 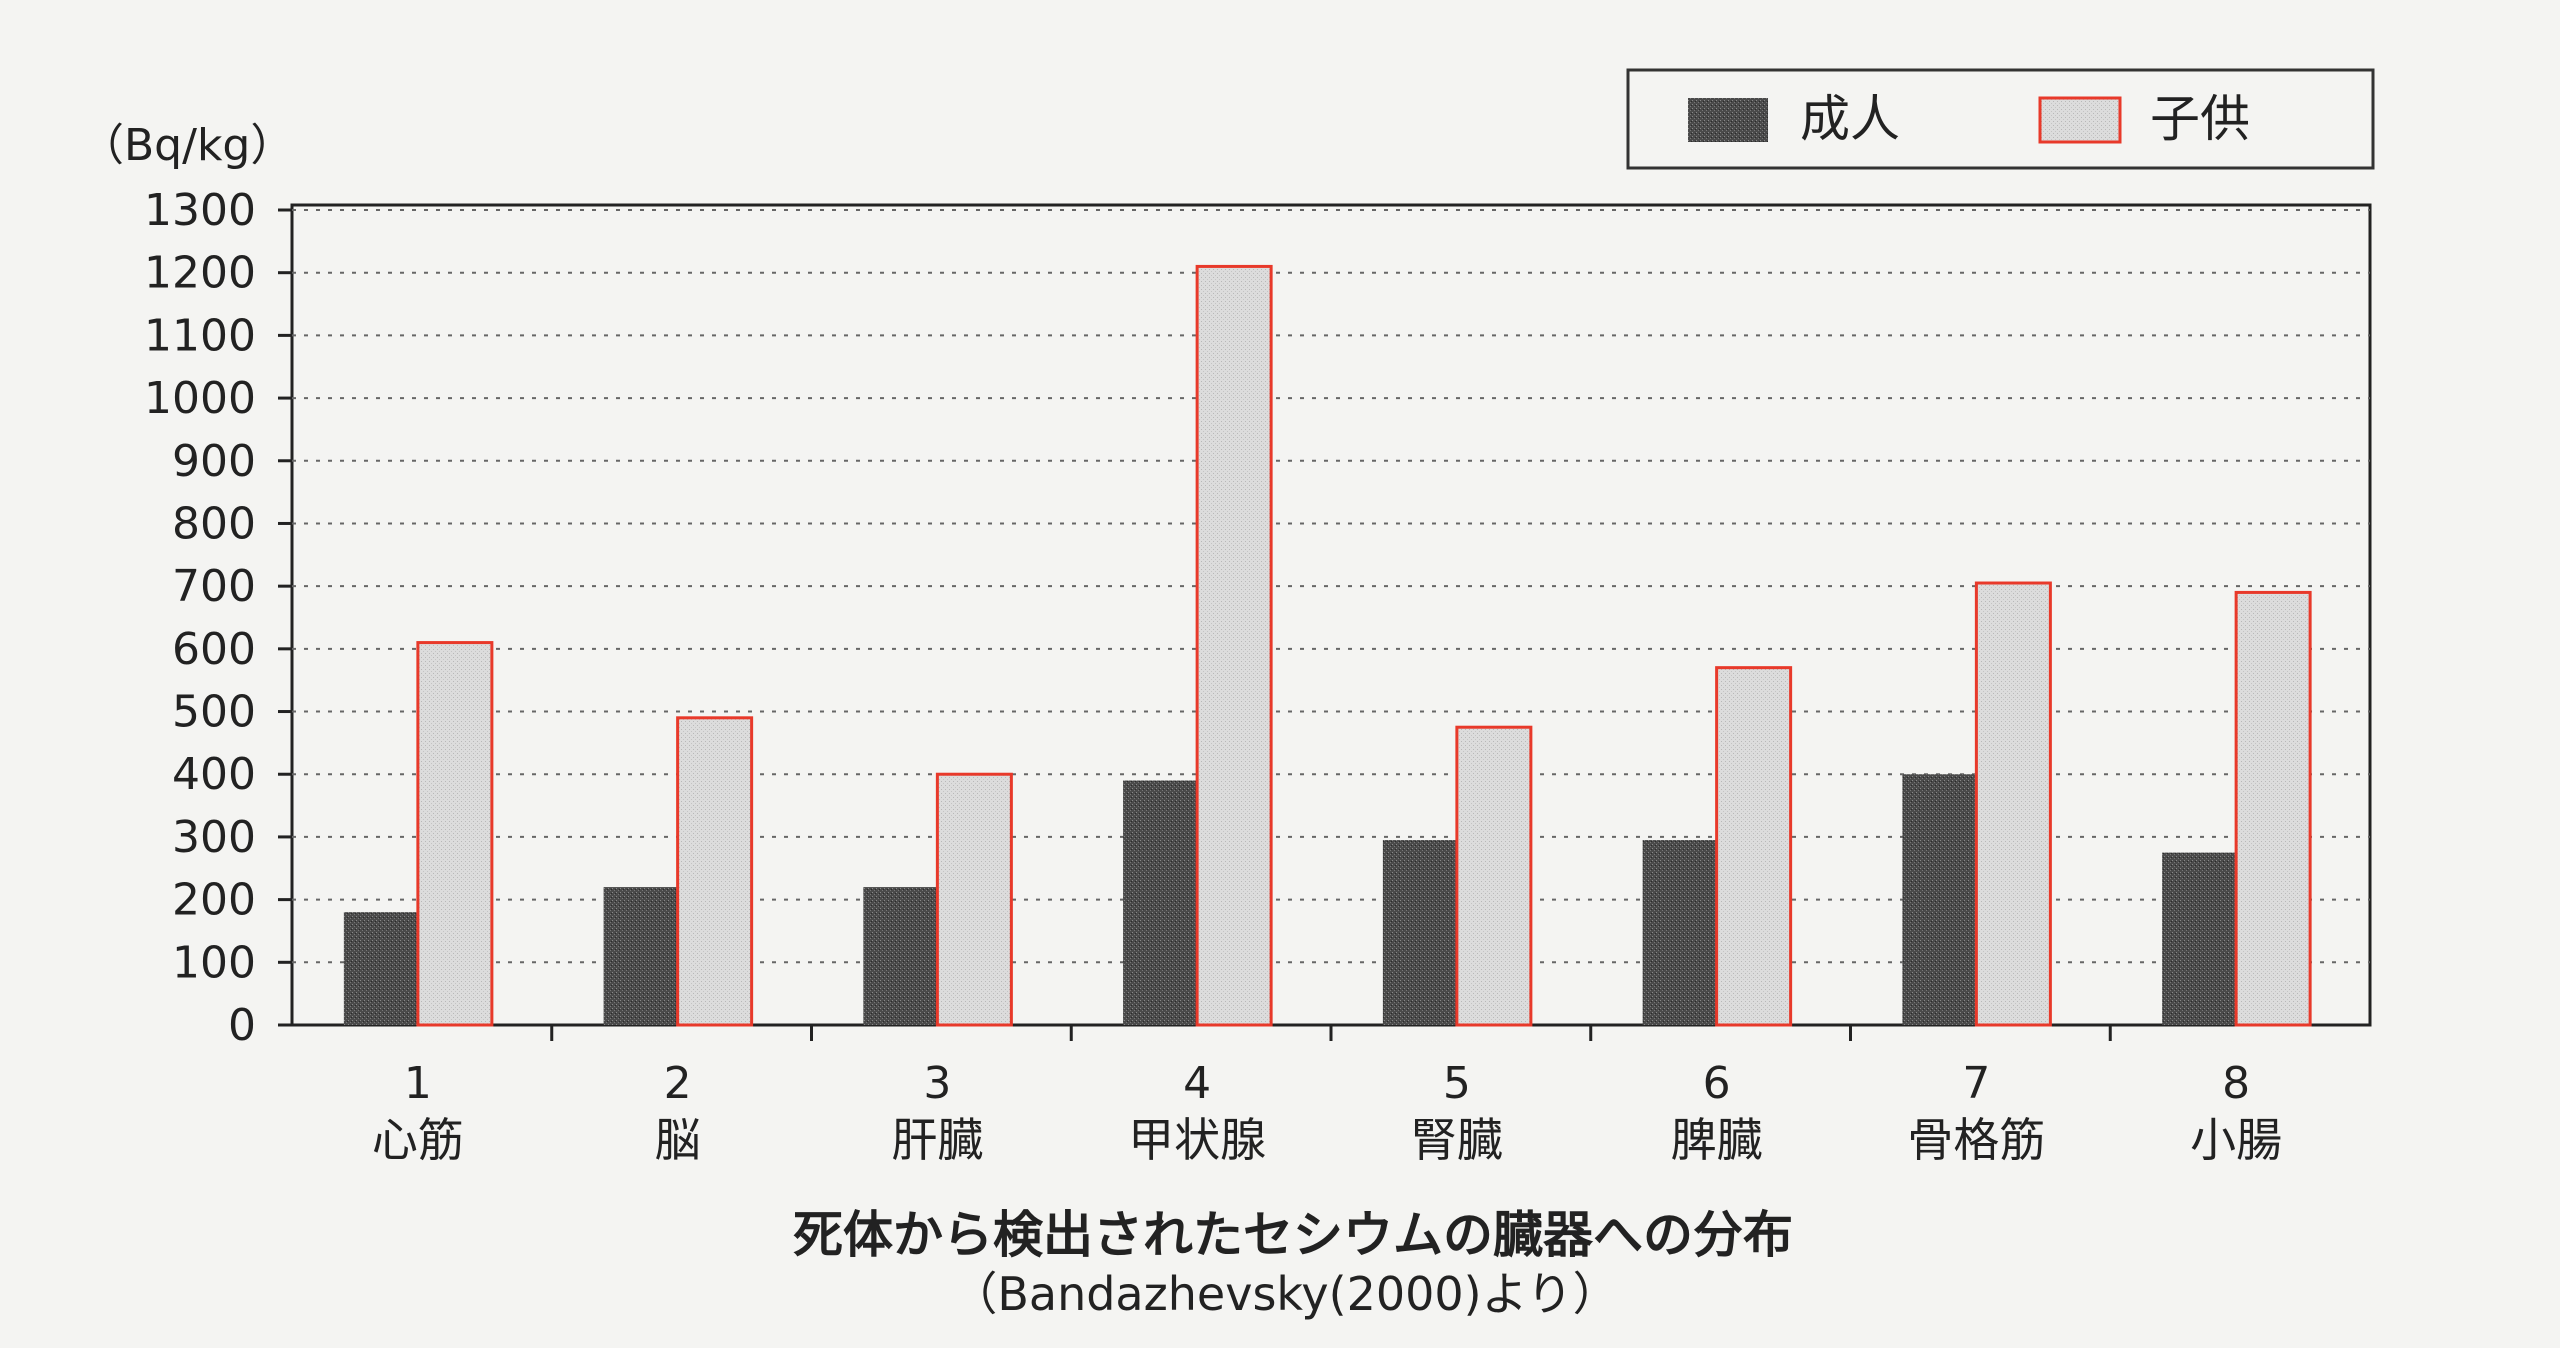 What do you see at coordinates (418, 1140) in the screenshot?
I see `x-tick-label: 心筋` at bounding box center [418, 1140].